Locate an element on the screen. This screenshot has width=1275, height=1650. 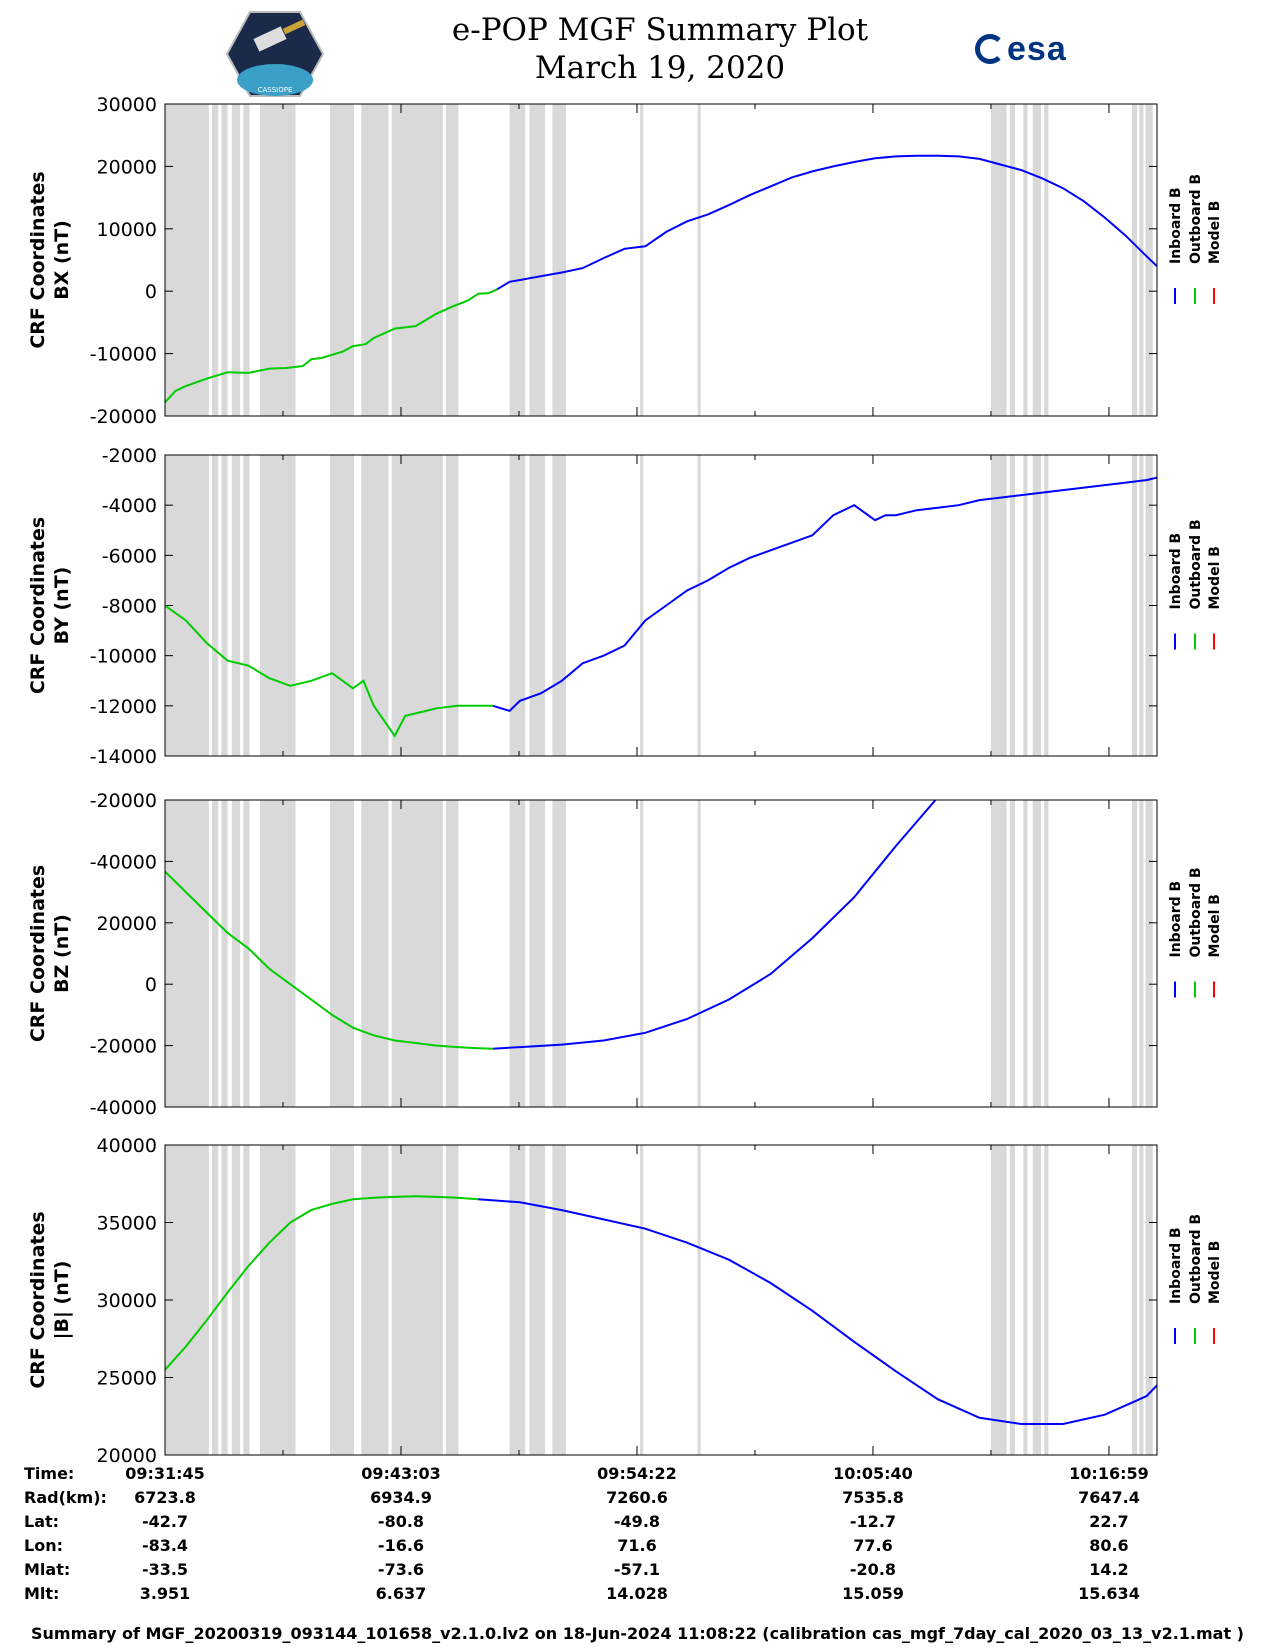
esa-logo-text: esa is located at coordinates (1037, 49).